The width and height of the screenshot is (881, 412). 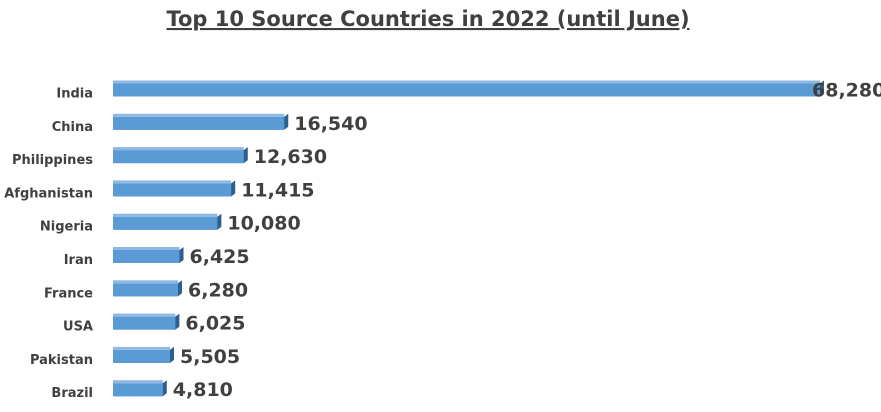 What do you see at coordinates (263, 224) in the screenshot?
I see `value-label: 10,080` at bounding box center [263, 224].